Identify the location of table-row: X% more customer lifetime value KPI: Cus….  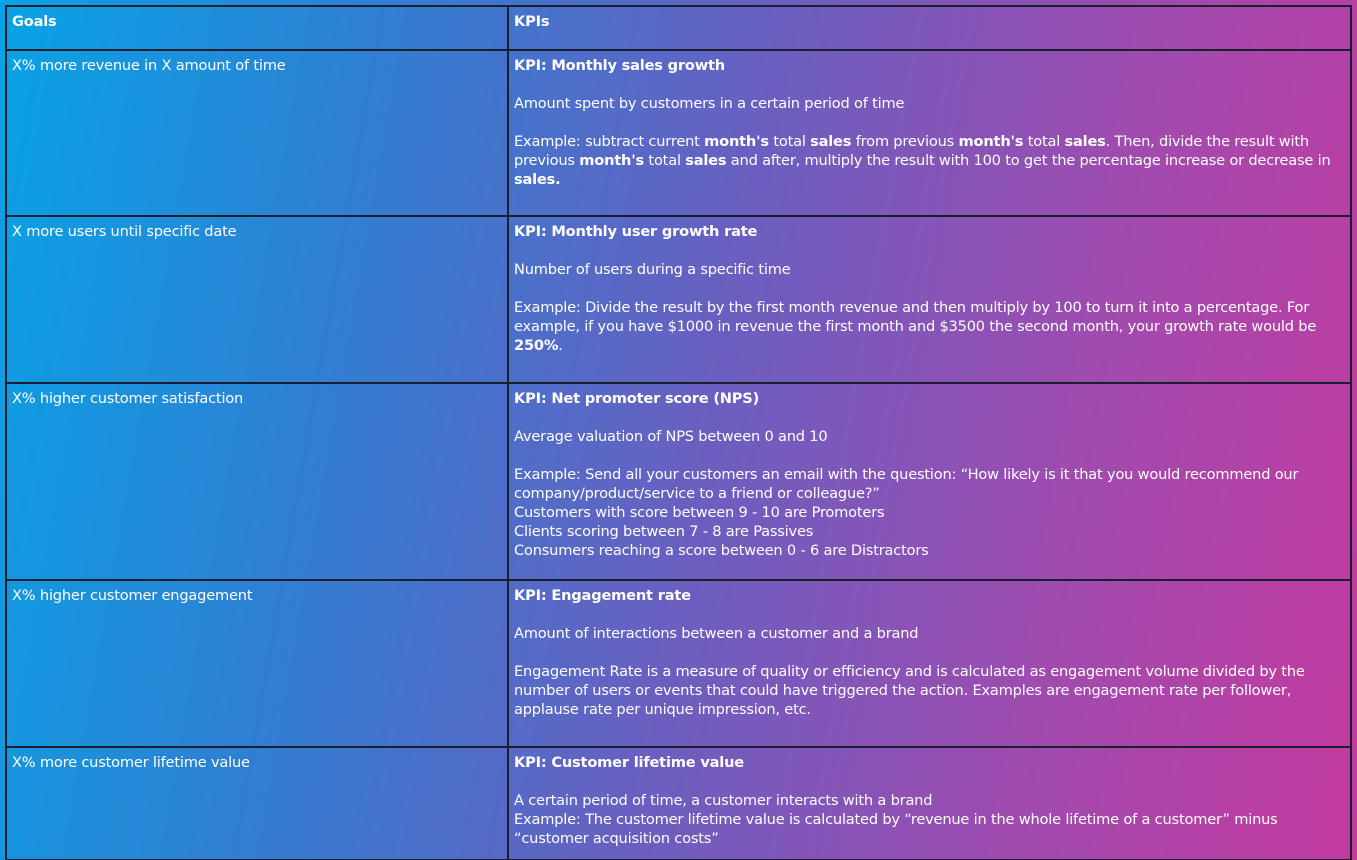
(678, 803).